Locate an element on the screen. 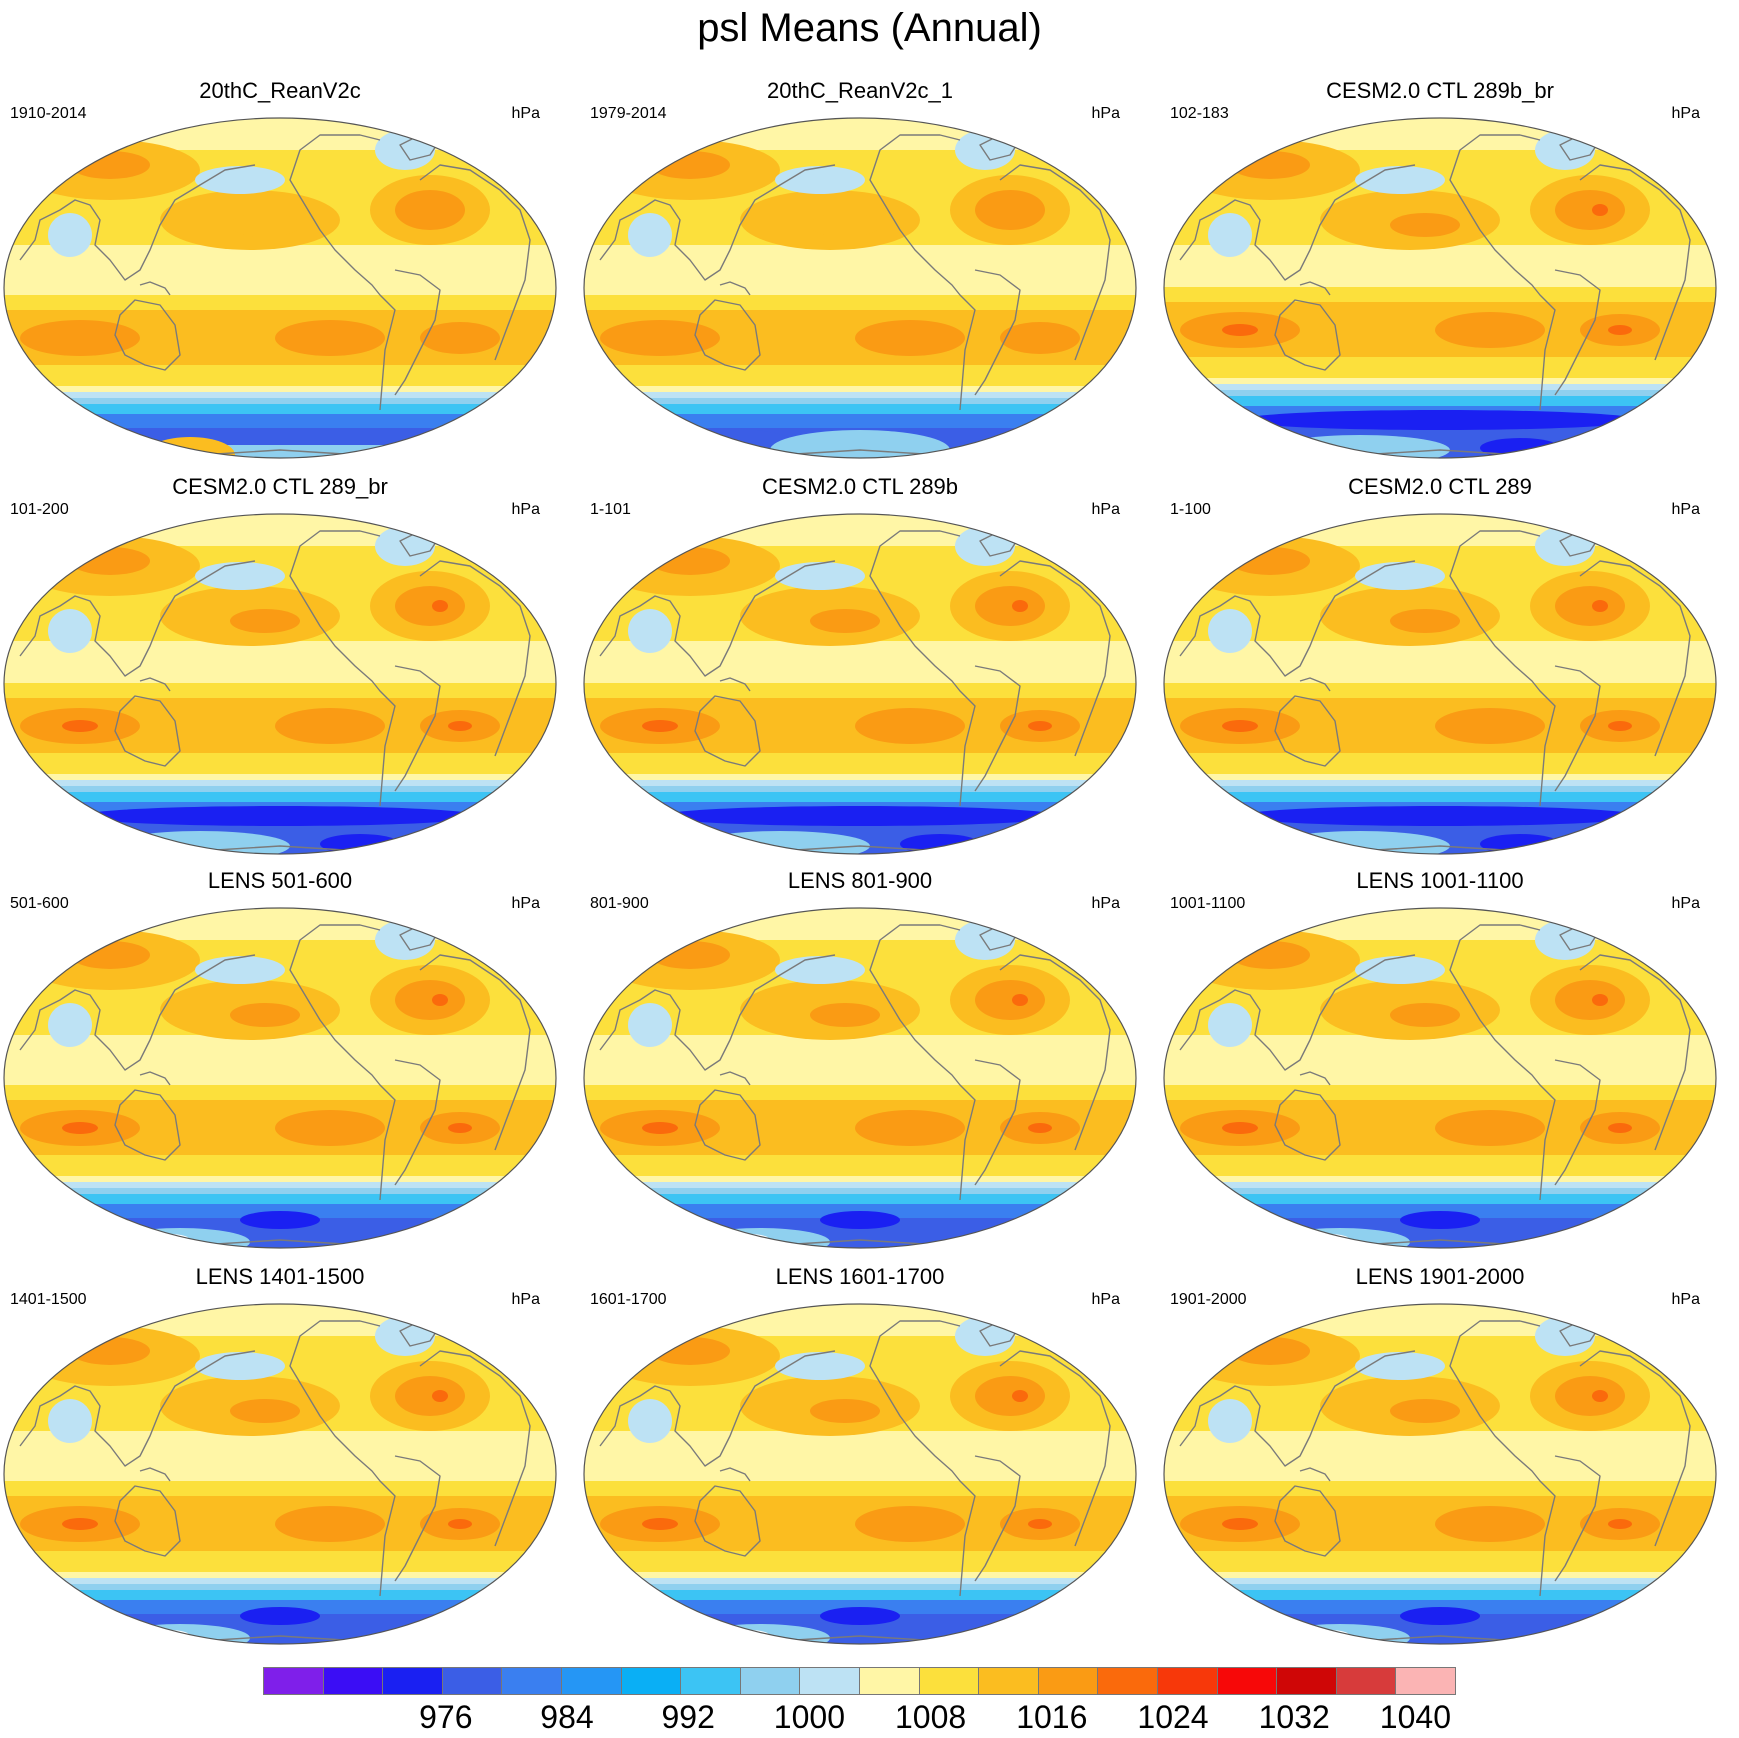  south-atlantic-high-peak is located at coordinates (460, 726).